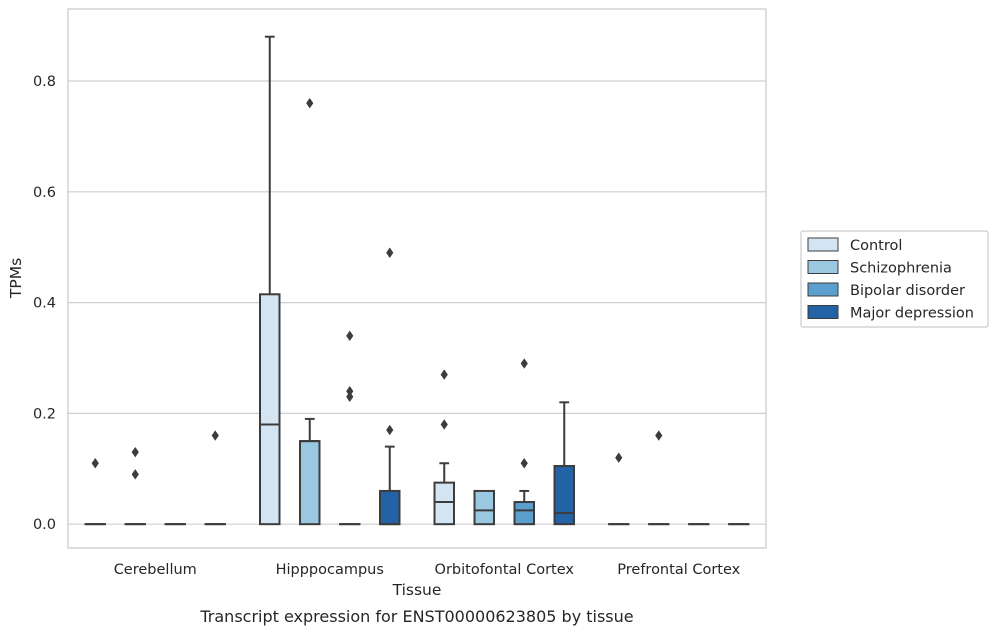 The width and height of the screenshot is (997, 634). I want to click on x-axis-label: Tissue, so click(417, 590).